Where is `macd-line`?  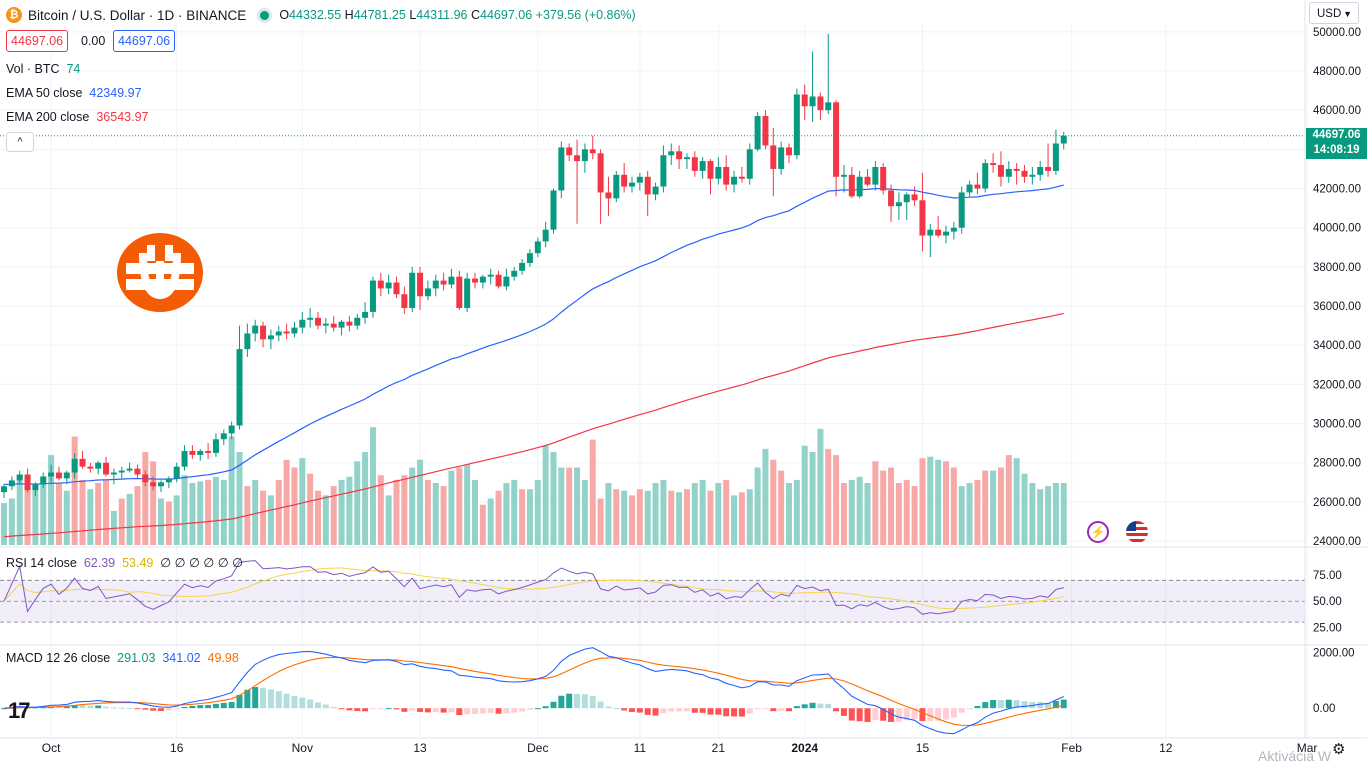
macd-line is located at coordinates (534, 691).